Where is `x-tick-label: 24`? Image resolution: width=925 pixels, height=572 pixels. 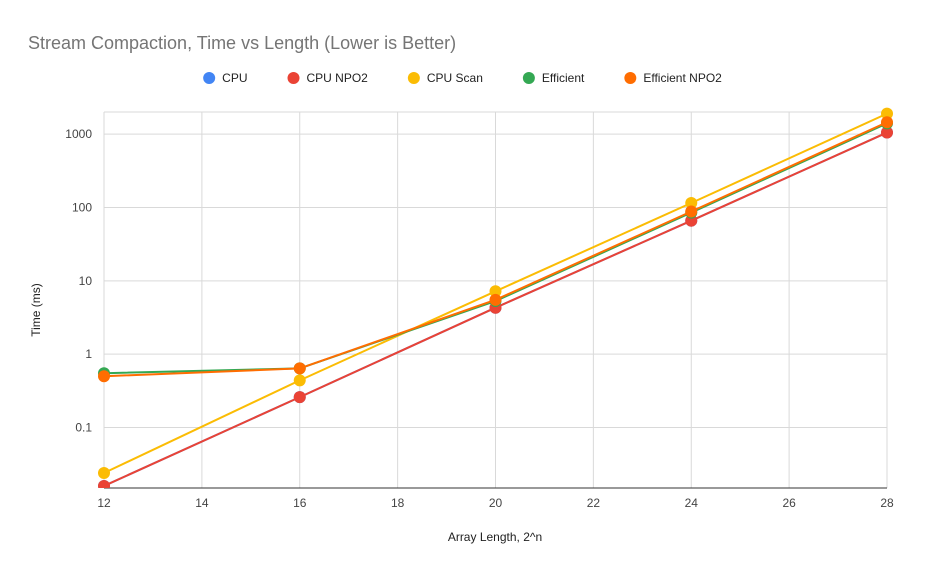 x-tick-label: 24 is located at coordinates (692, 503).